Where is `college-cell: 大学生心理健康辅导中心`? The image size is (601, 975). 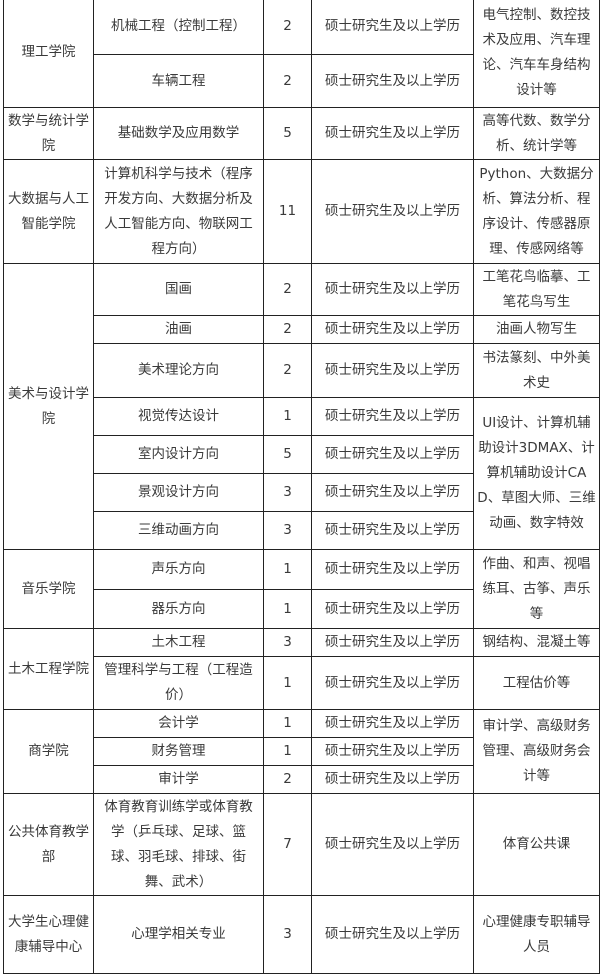 college-cell: 大学生心理健康辅导中心 is located at coordinates (48, 934).